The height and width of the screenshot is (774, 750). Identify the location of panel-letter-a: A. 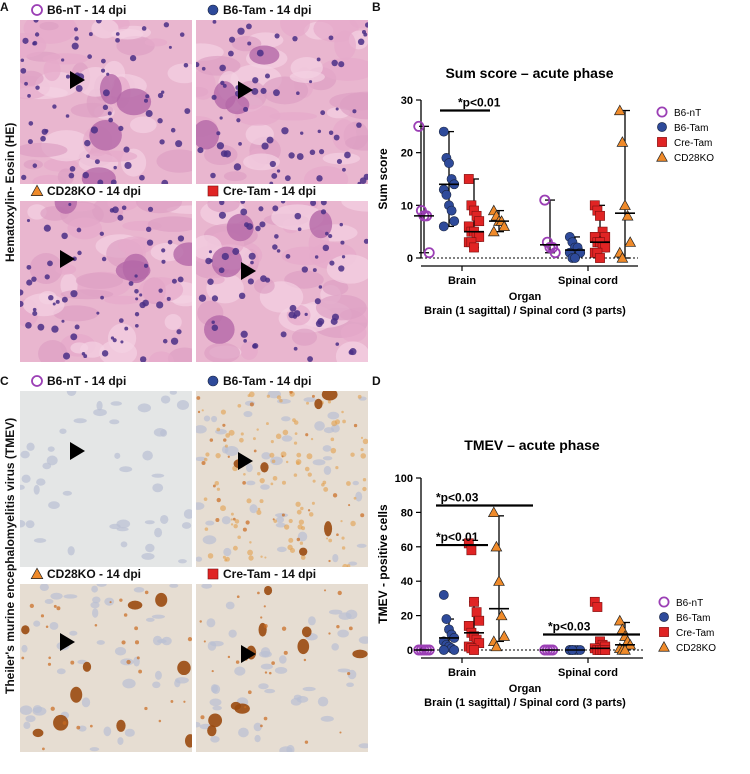
(4, 7).